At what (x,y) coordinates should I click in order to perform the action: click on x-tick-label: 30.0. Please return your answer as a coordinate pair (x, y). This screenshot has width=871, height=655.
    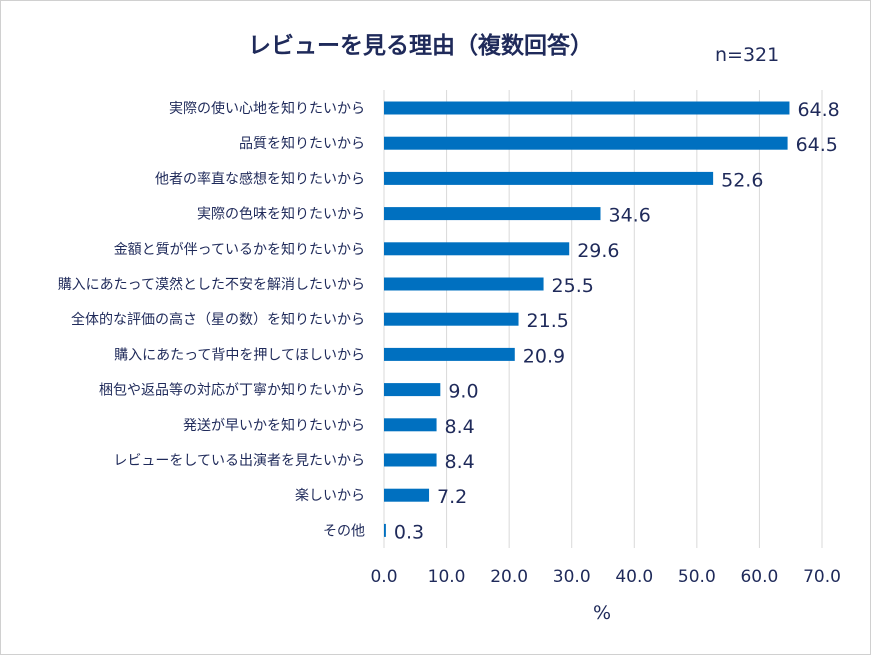
    Looking at the image, I should click on (572, 577).